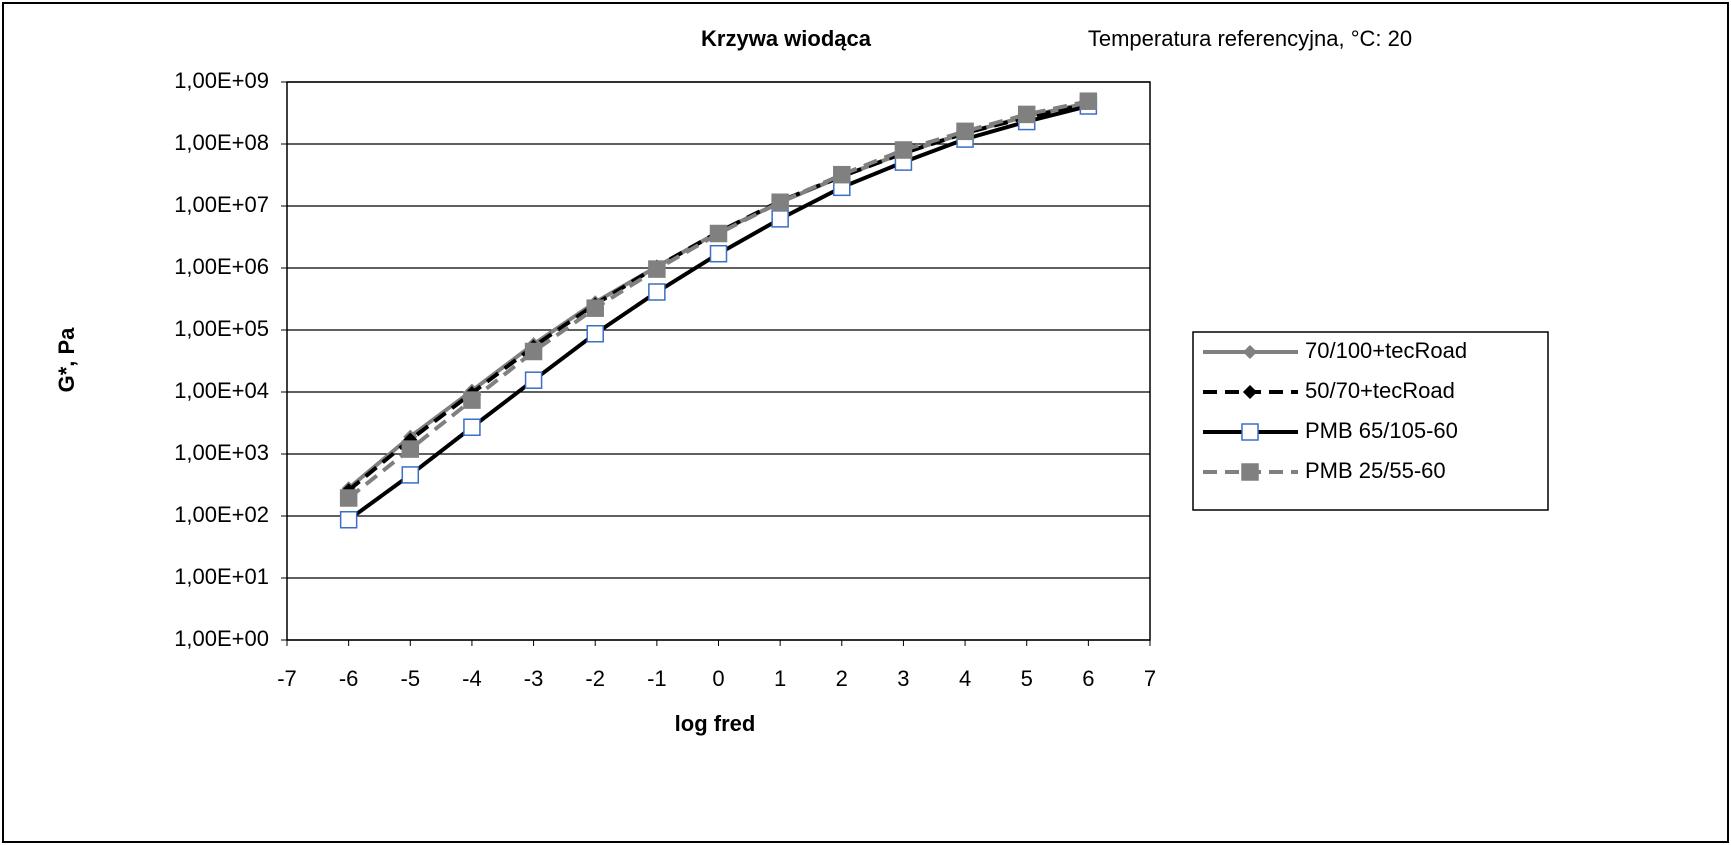 This screenshot has width=1731, height=845. Describe the element at coordinates (1088, 678) in the screenshot. I see `x-tick-label: 6` at that location.